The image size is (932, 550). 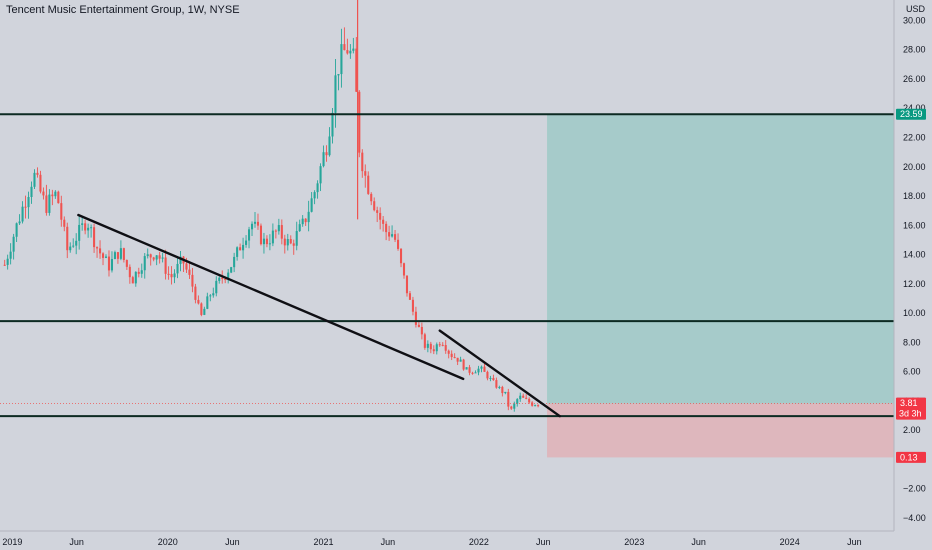 I want to click on x-tick-label: 2022, so click(x=479, y=542).